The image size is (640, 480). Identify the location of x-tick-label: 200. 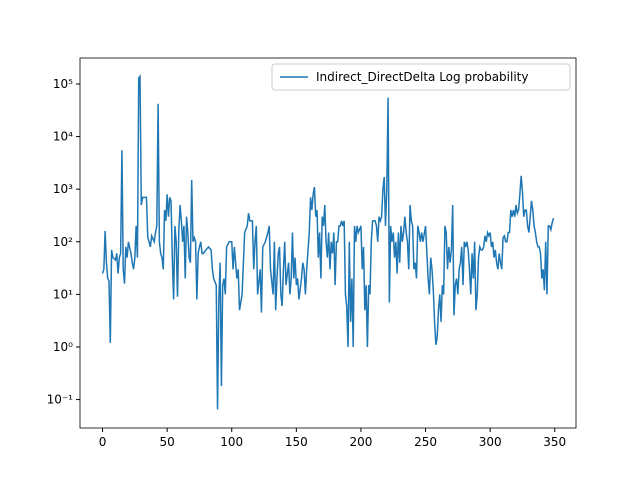
(360, 442).